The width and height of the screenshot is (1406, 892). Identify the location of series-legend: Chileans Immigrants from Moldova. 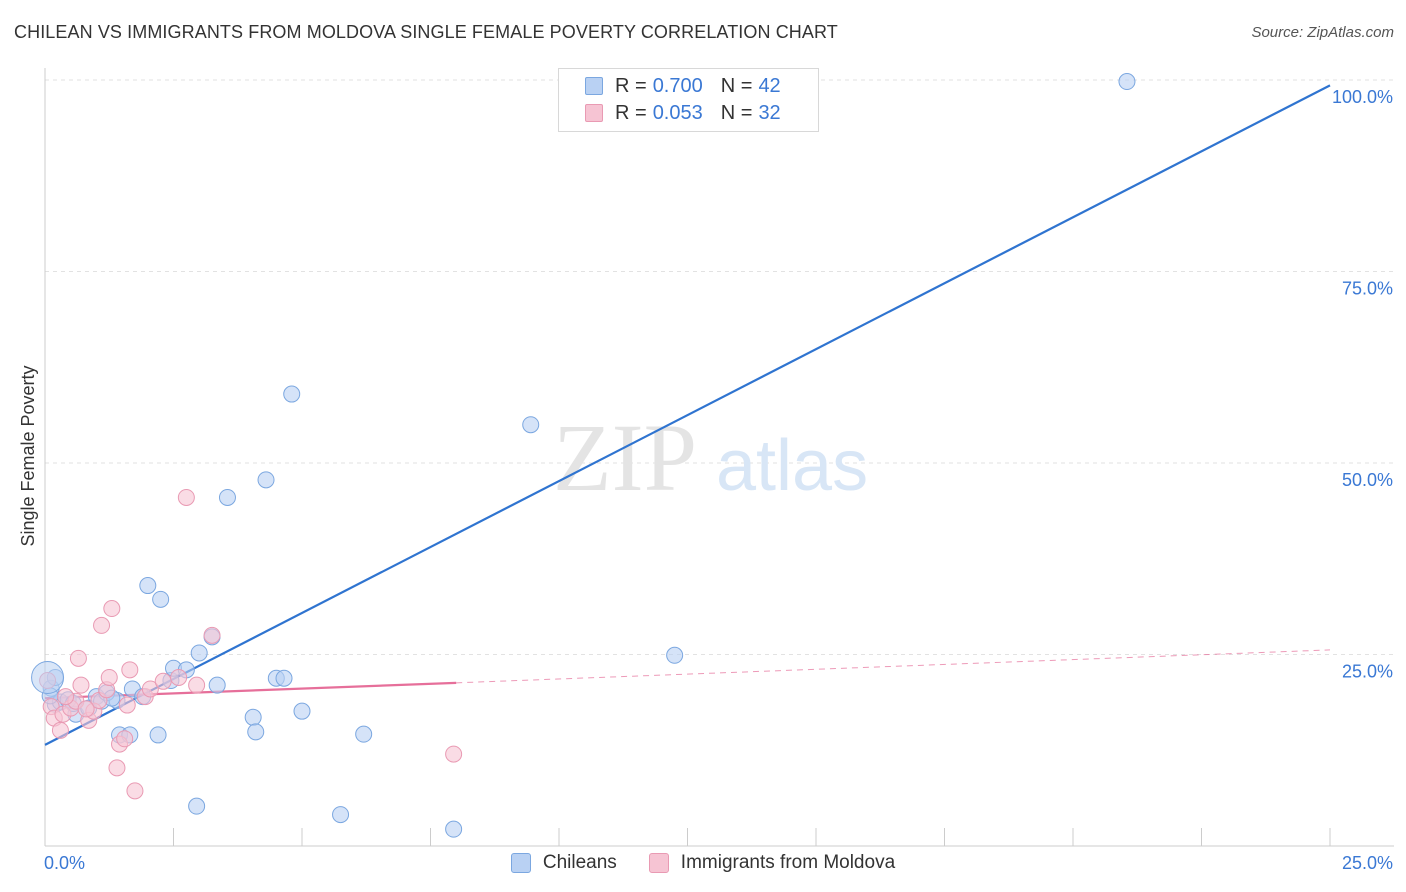
(703, 863).